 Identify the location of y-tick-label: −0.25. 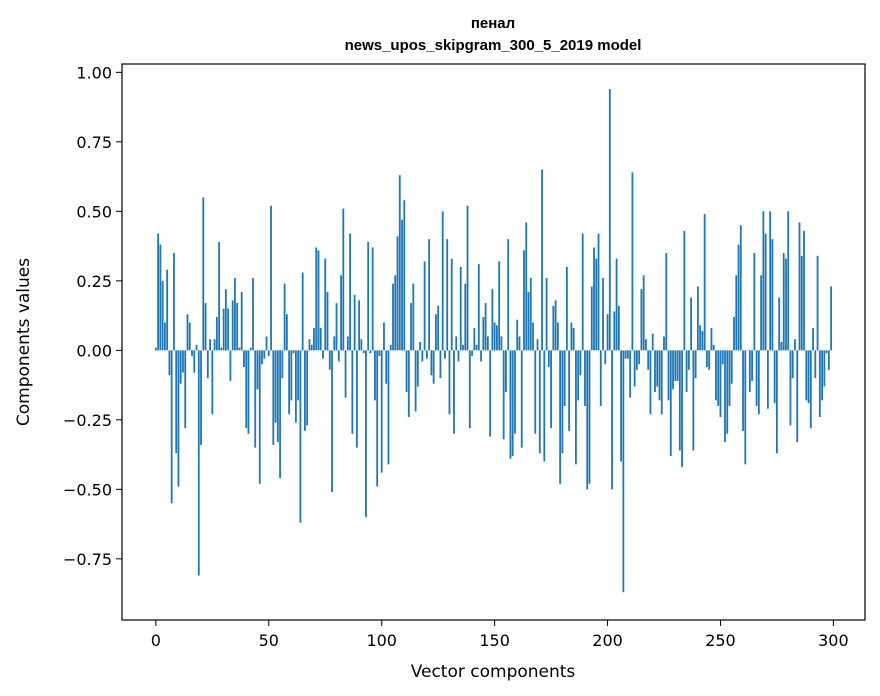
(87, 420).